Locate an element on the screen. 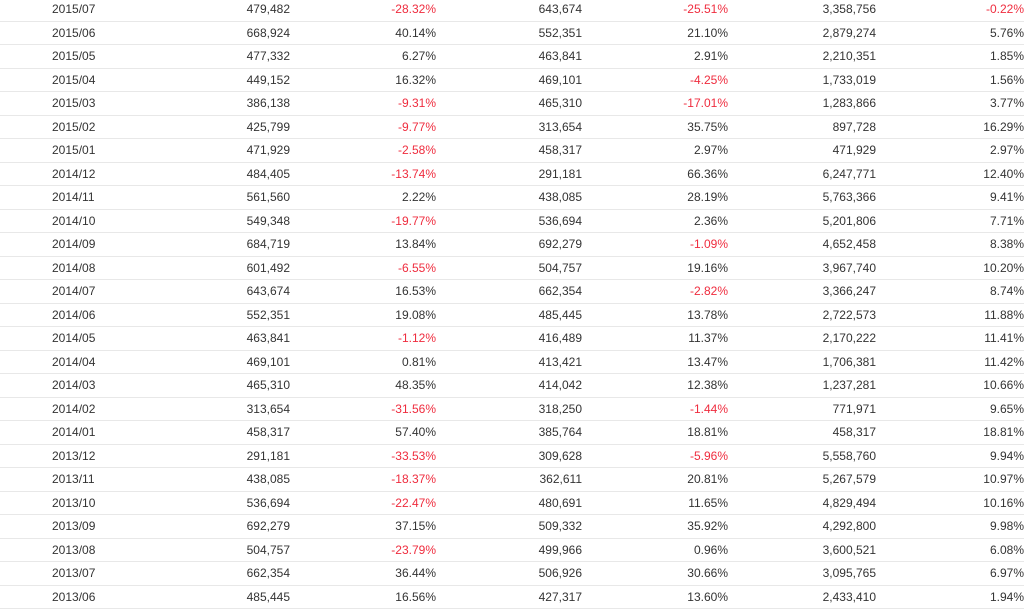 The height and width of the screenshot is (609, 1024). change-3-cell: 1.56% is located at coordinates (950, 80).